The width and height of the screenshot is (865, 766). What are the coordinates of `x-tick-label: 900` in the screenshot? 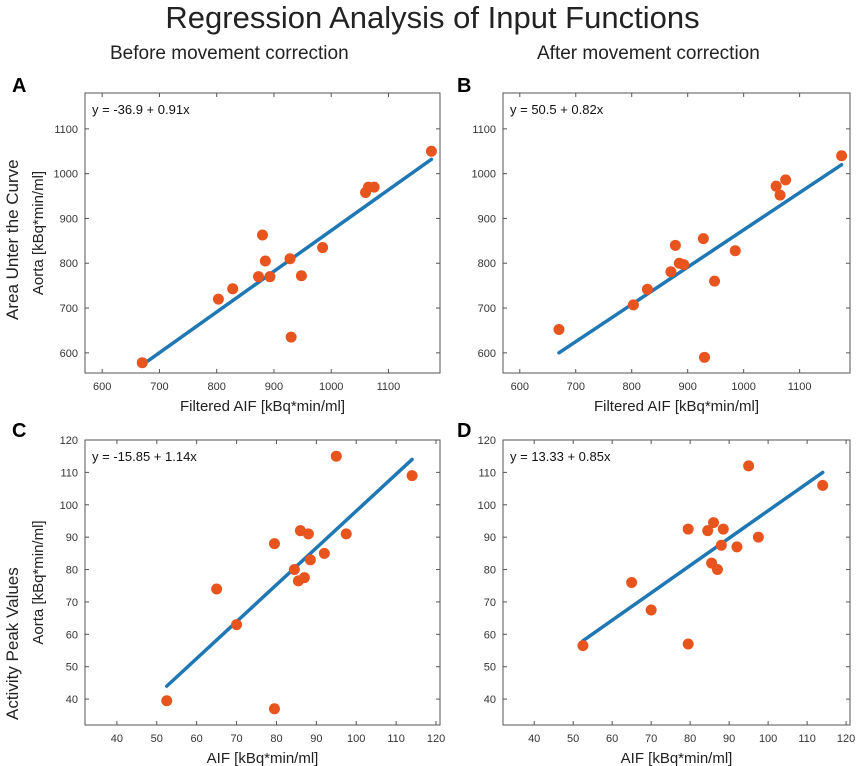 It's located at (274, 387).